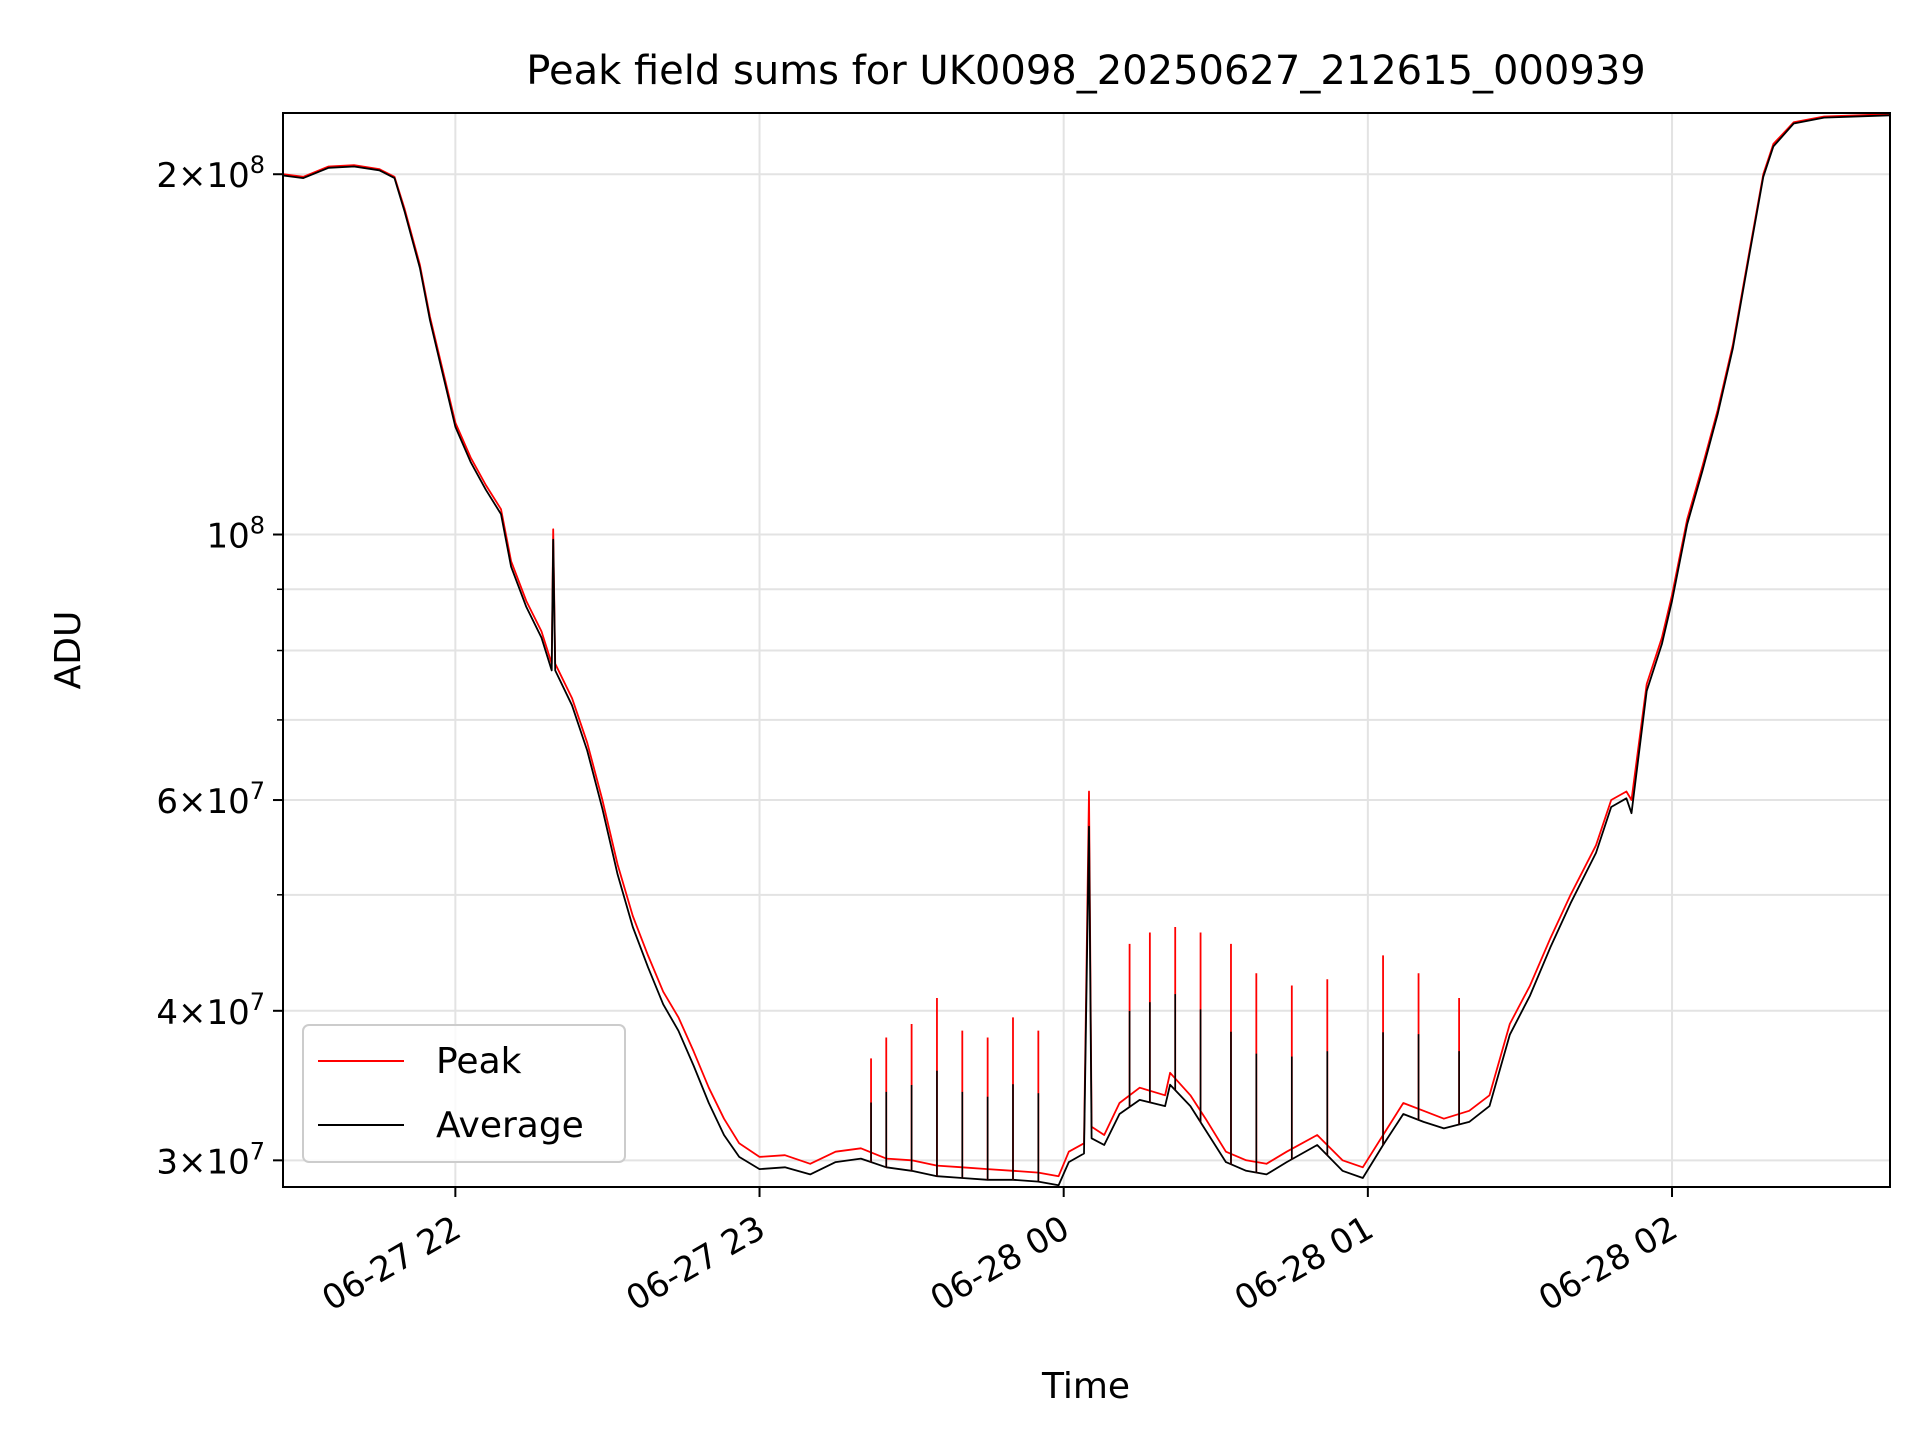 The height and width of the screenshot is (1440, 1920). What do you see at coordinates (210, 1010) in the screenshot?
I see `y-tick-label: 4×107` at bounding box center [210, 1010].